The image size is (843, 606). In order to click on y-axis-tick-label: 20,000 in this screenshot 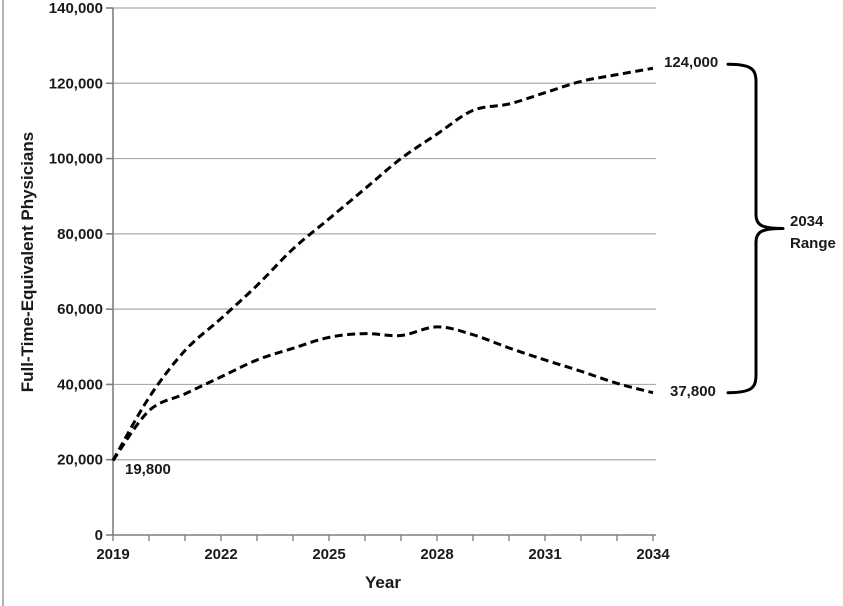, I will do `click(80, 460)`.